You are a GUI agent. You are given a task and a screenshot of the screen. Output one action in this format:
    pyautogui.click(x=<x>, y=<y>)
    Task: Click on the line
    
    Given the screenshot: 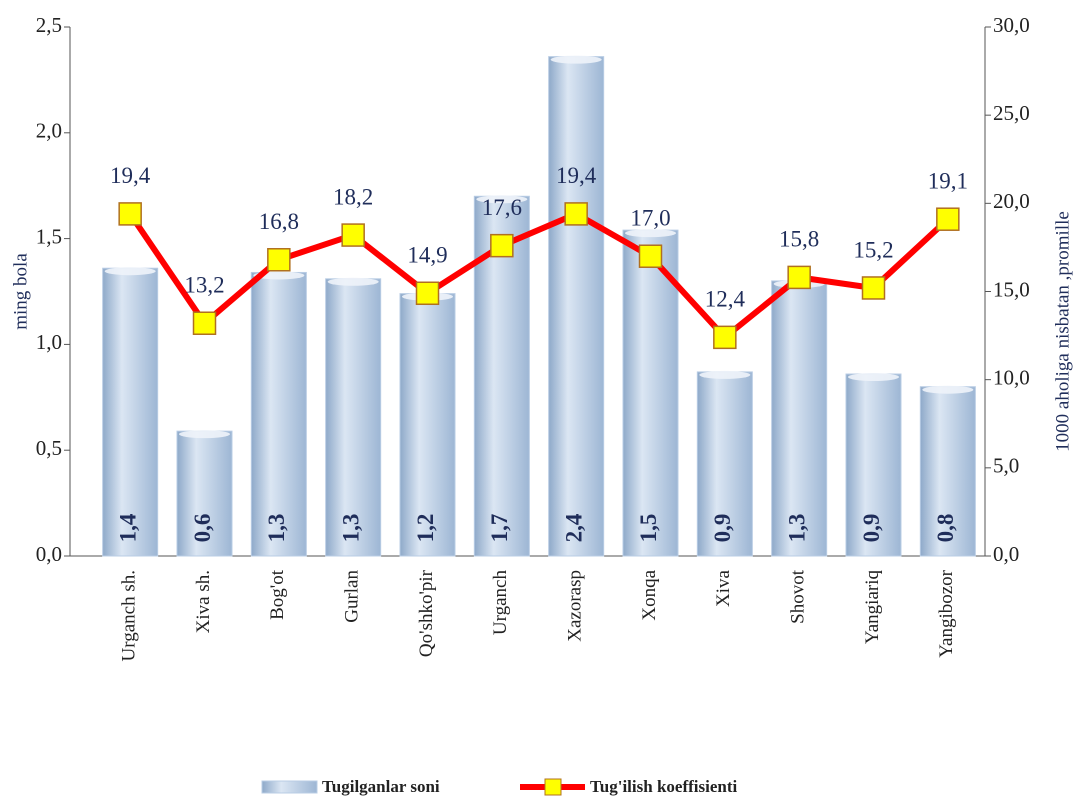 What is the action you would take?
    pyautogui.click(x=538, y=275)
    